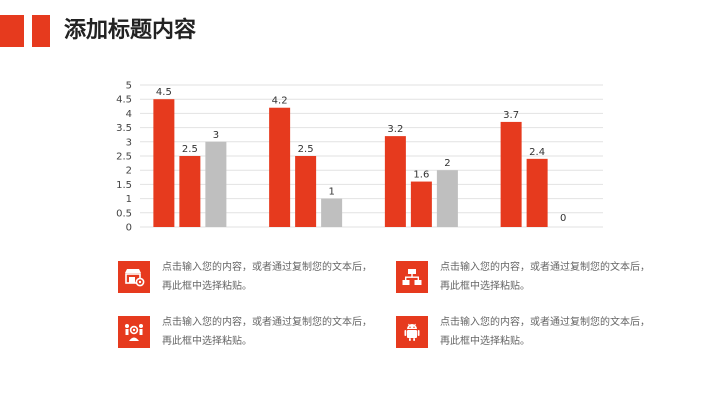  I want to click on data-label: 3.7, so click(511, 115).